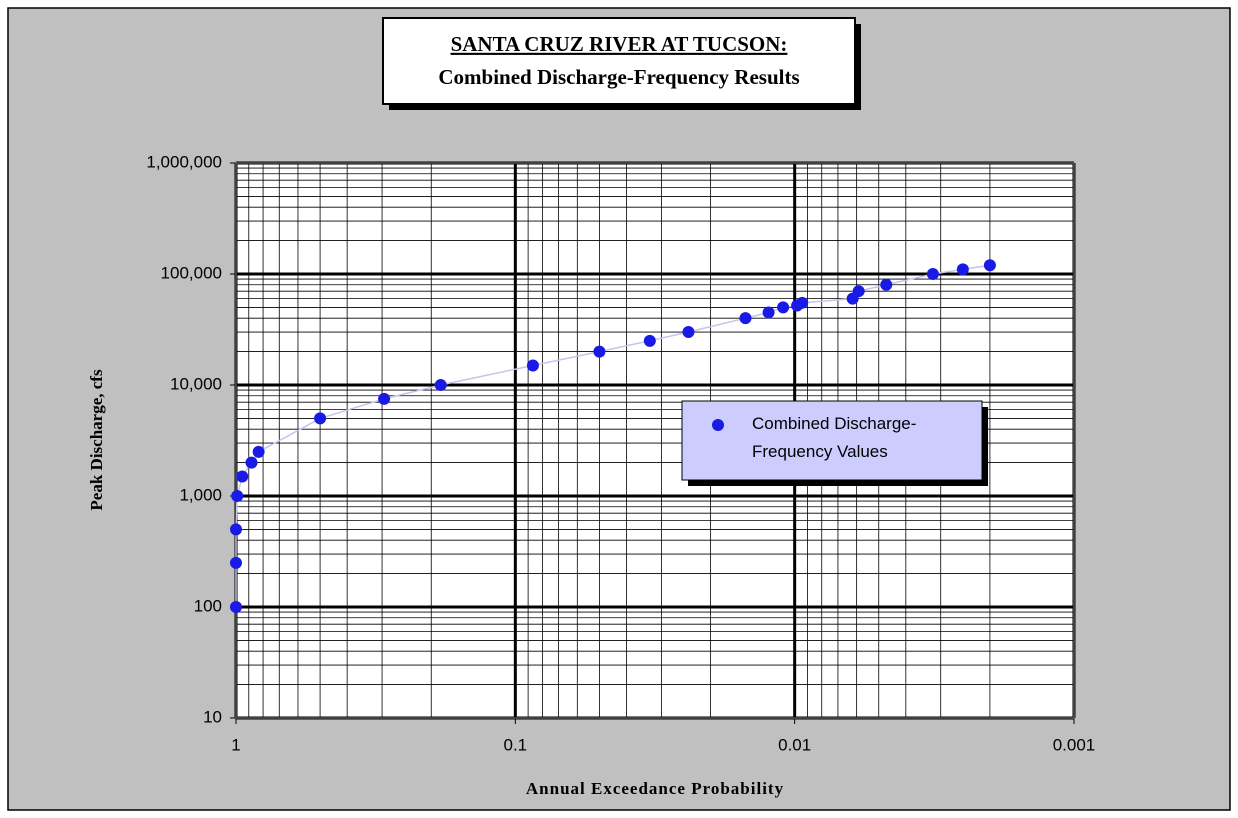 The height and width of the screenshot is (818, 1238). I want to click on y-tick-label: 100,000, so click(191, 272).